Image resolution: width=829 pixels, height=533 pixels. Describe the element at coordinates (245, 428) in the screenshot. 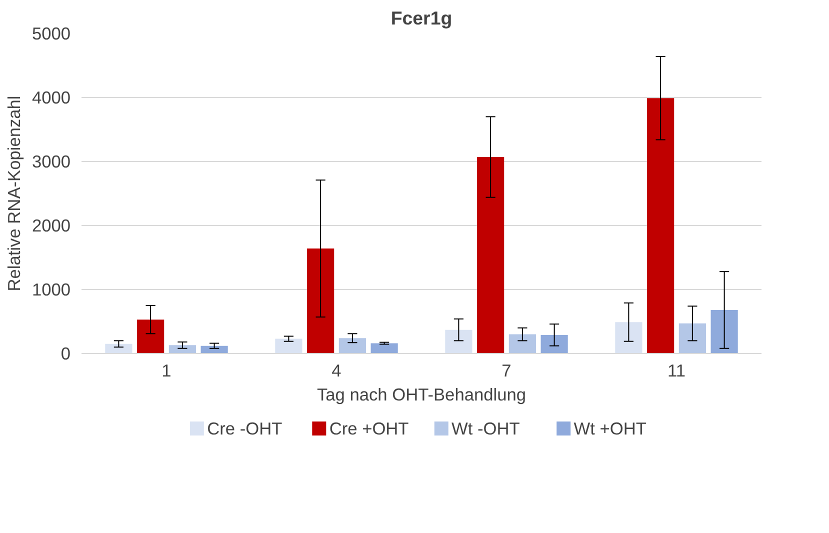

I see `legend-label: Cre -OHT` at that location.